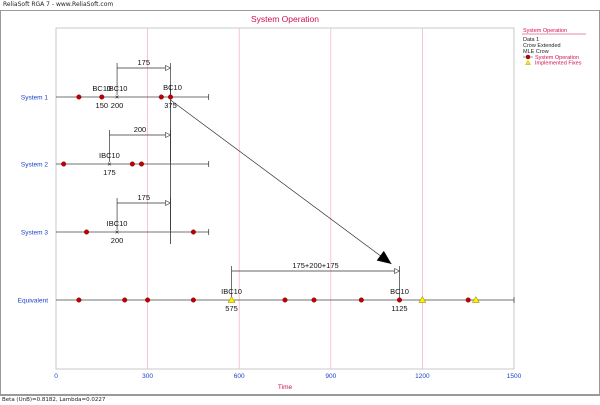 This screenshot has height=405, width=600. Describe the element at coordinates (102, 105) in the screenshot. I see `annotation-below-0: 150` at that location.